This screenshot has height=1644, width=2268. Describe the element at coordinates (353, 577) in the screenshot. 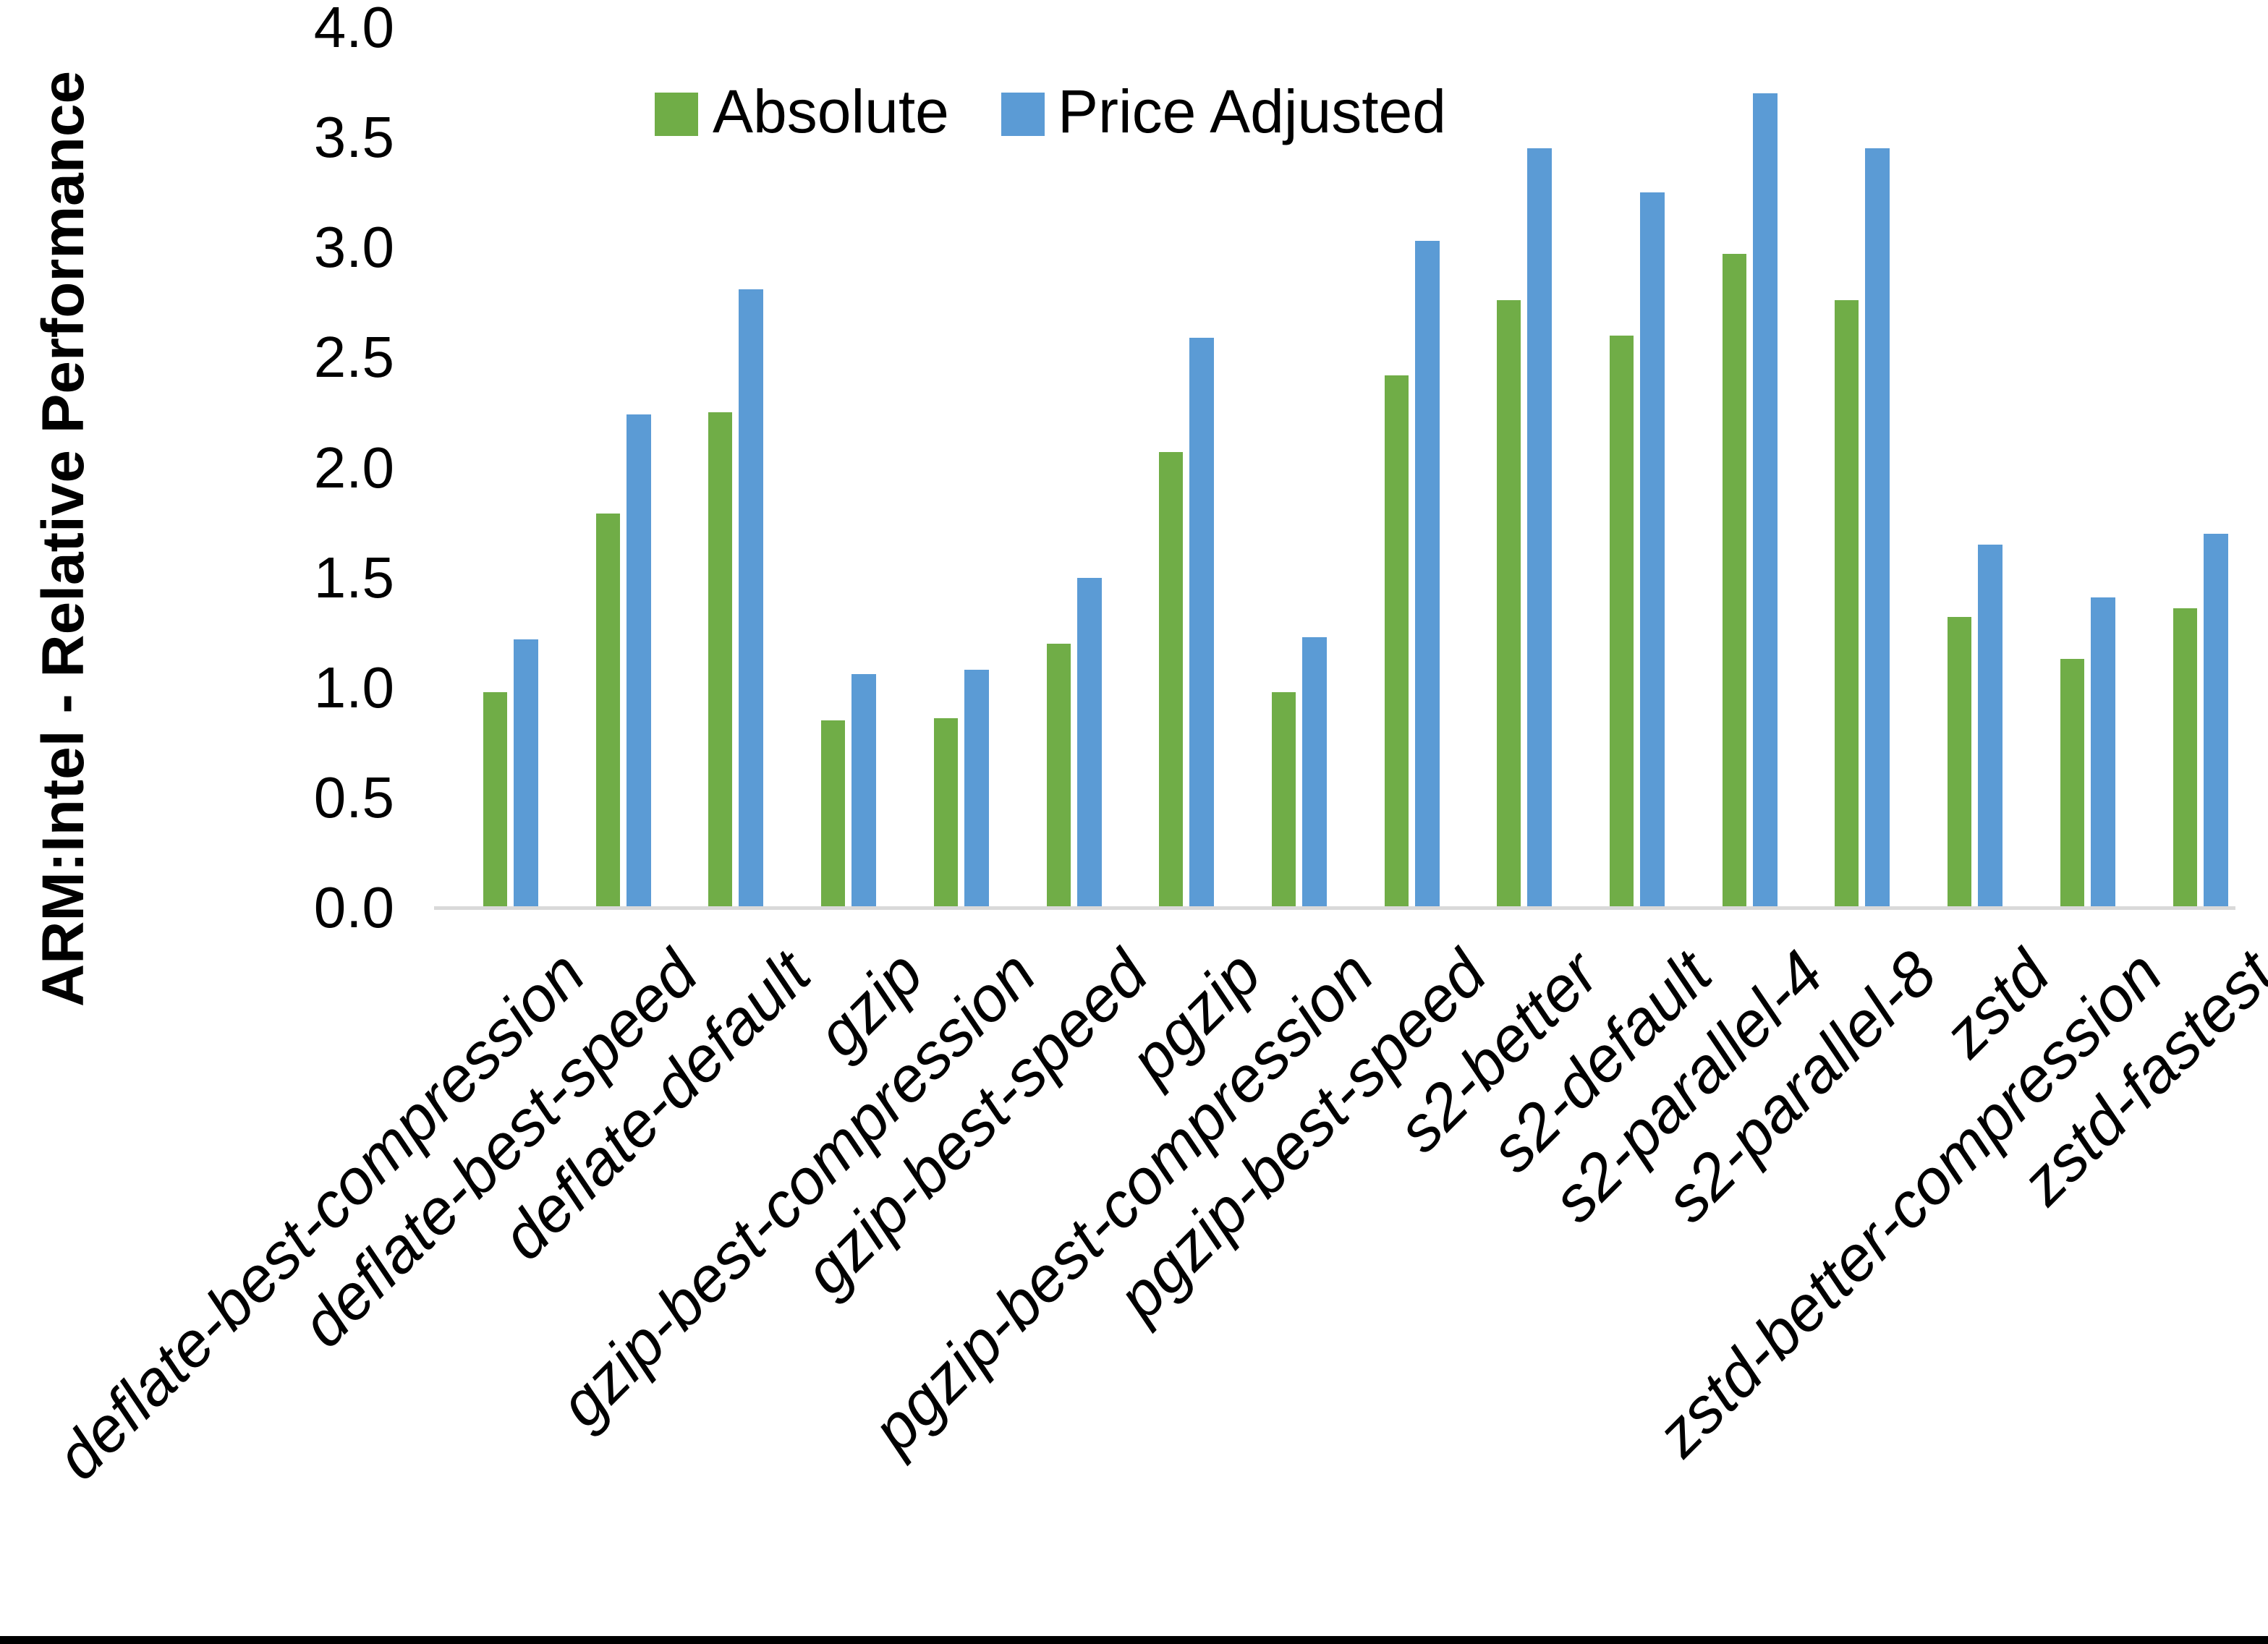

I see `y-tick-label: 1.5` at that location.